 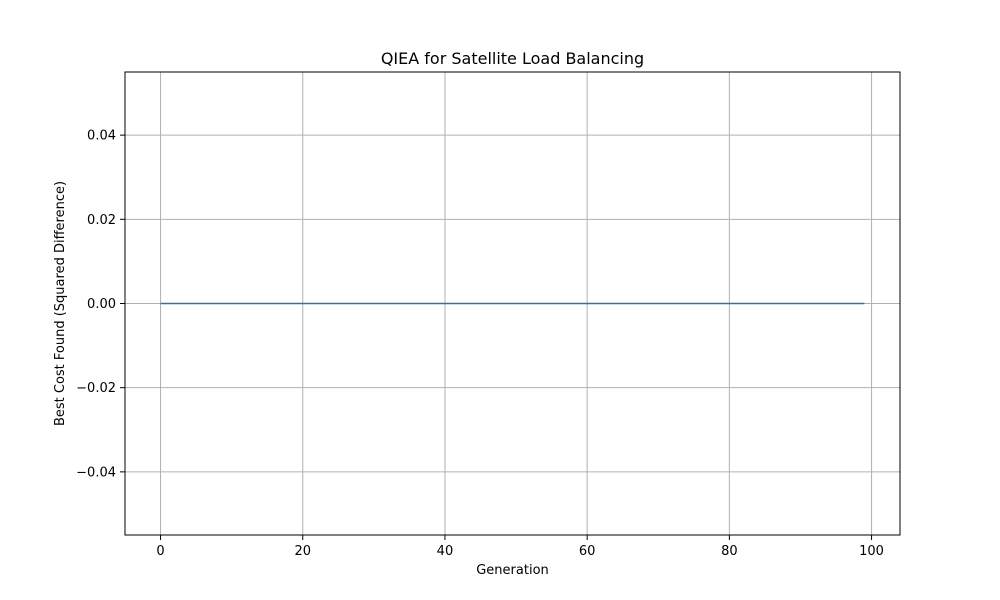 What do you see at coordinates (101, 220) in the screenshot?
I see `y-tick-label: 0.02` at bounding box center [101, 220].